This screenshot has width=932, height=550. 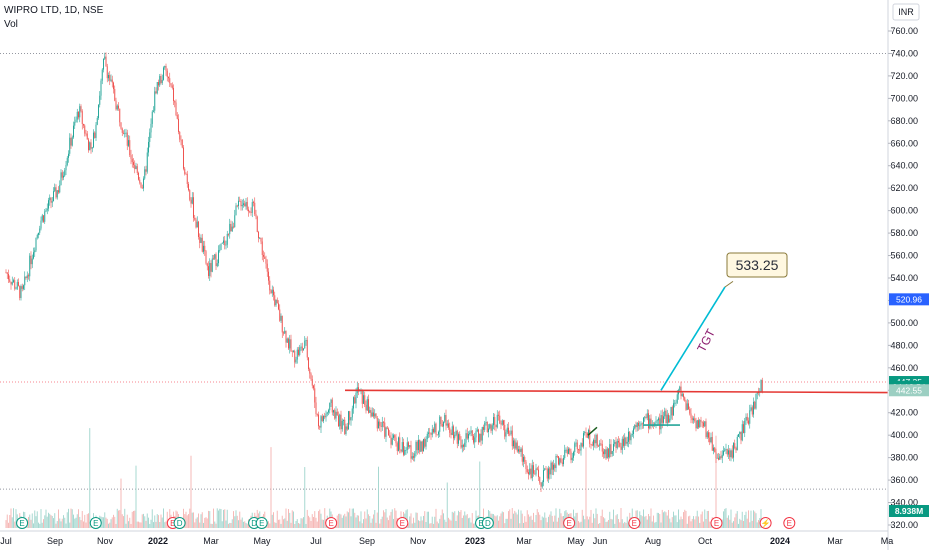 What do you see at coordinates (909, 345) in the screenshot?
I see `price-tags: 520.96447.3504:13:54442.55` at bounding box center [909, 345].